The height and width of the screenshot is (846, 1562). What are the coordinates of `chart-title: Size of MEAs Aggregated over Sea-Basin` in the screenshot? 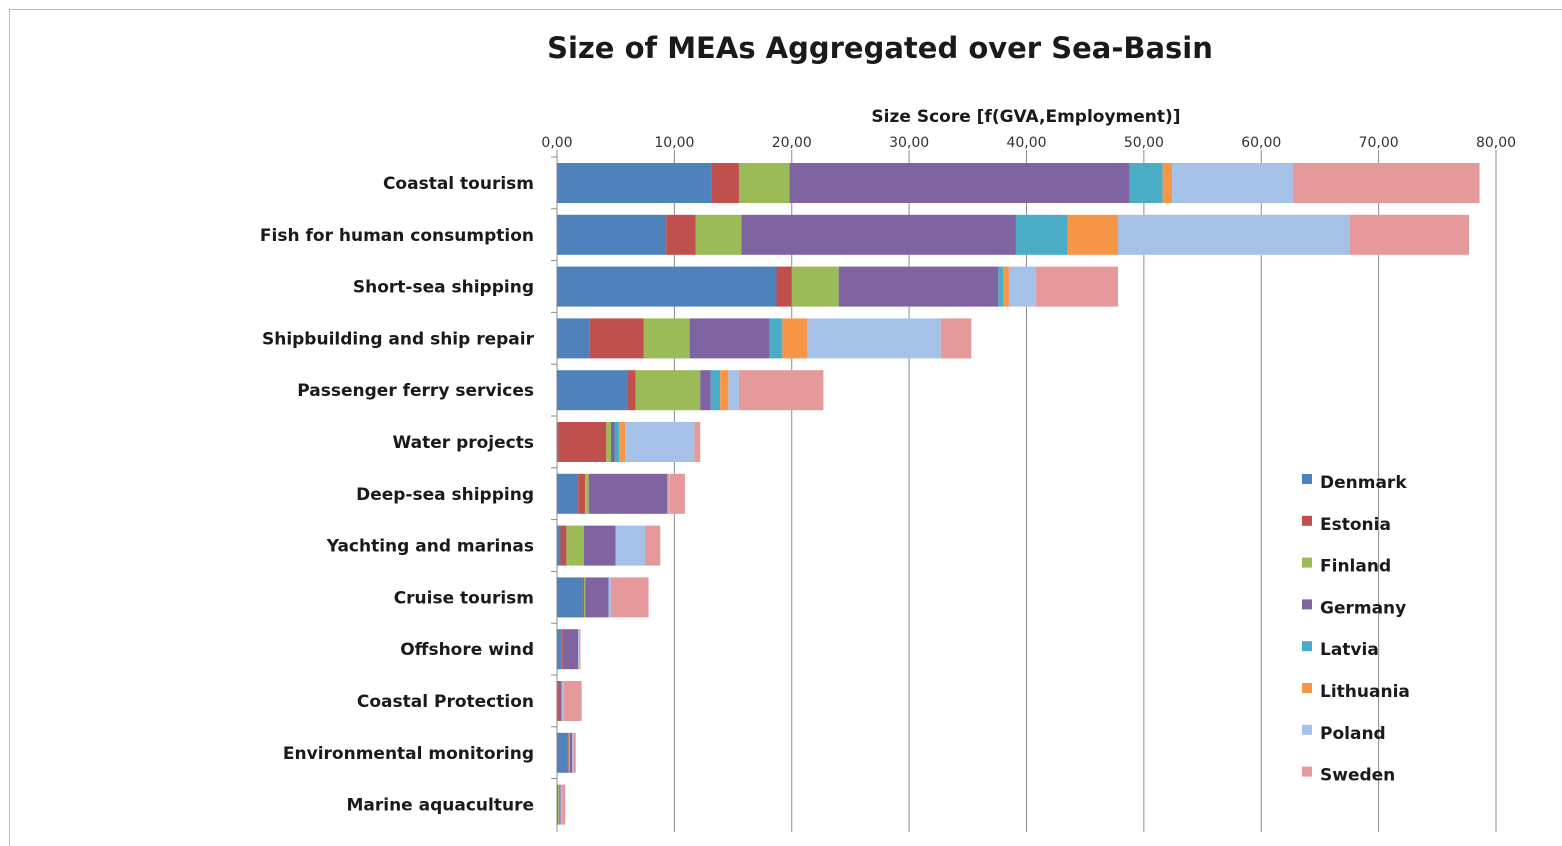 It's located at (880, 48).